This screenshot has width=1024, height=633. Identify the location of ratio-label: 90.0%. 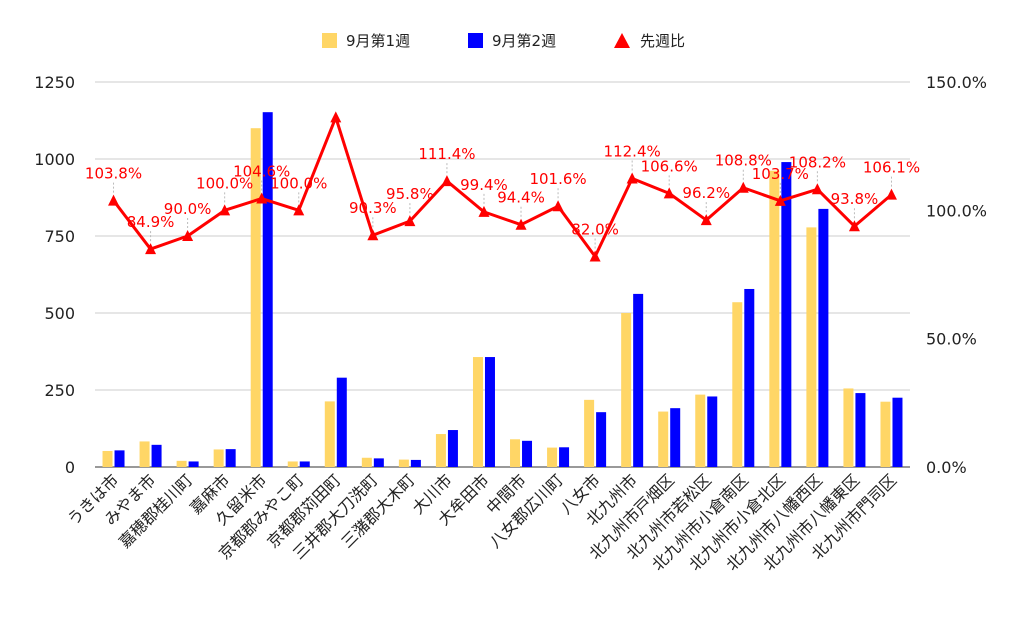
(188, 209).